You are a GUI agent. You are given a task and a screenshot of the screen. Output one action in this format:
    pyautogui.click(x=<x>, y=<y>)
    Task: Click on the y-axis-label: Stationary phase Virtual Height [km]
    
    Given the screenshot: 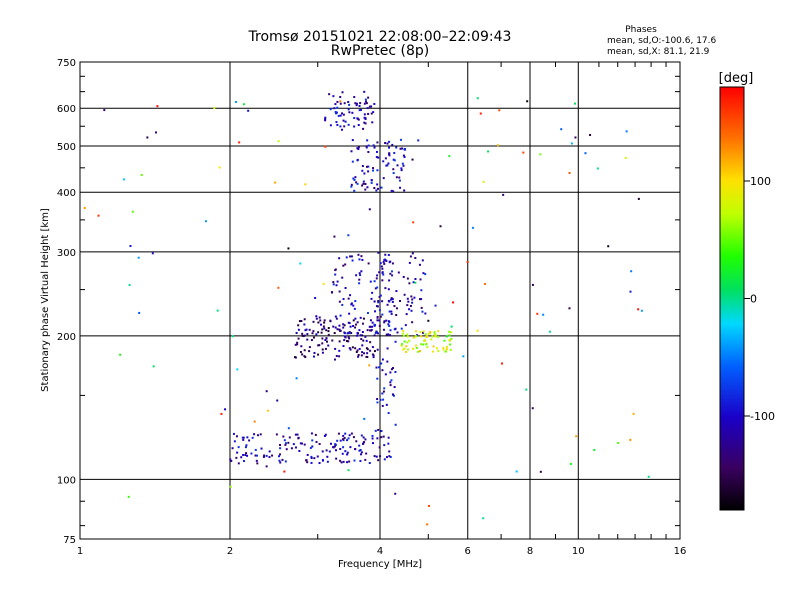 What is the action you would take?
    pyautogui.click(x=45, y=300)
    